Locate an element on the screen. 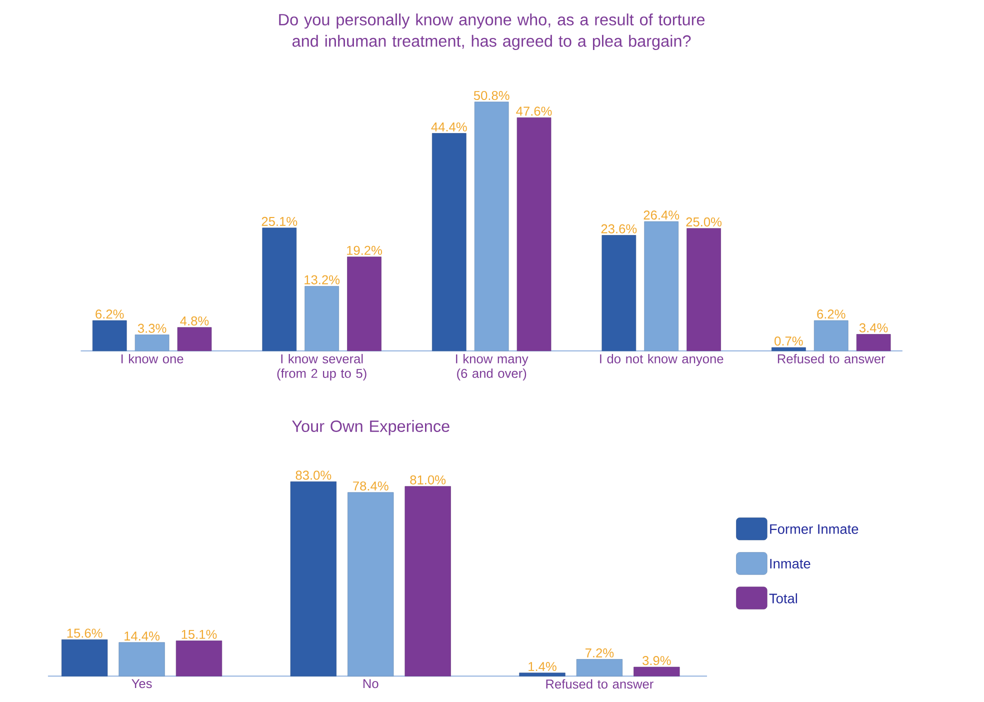 The height and width of the screenshot is (702, 984). chart-title: Do you personally know anyone who, as a result of torture and inhuman treatment, has agreed to a plea bargain? is located at coordinates (492, 32).